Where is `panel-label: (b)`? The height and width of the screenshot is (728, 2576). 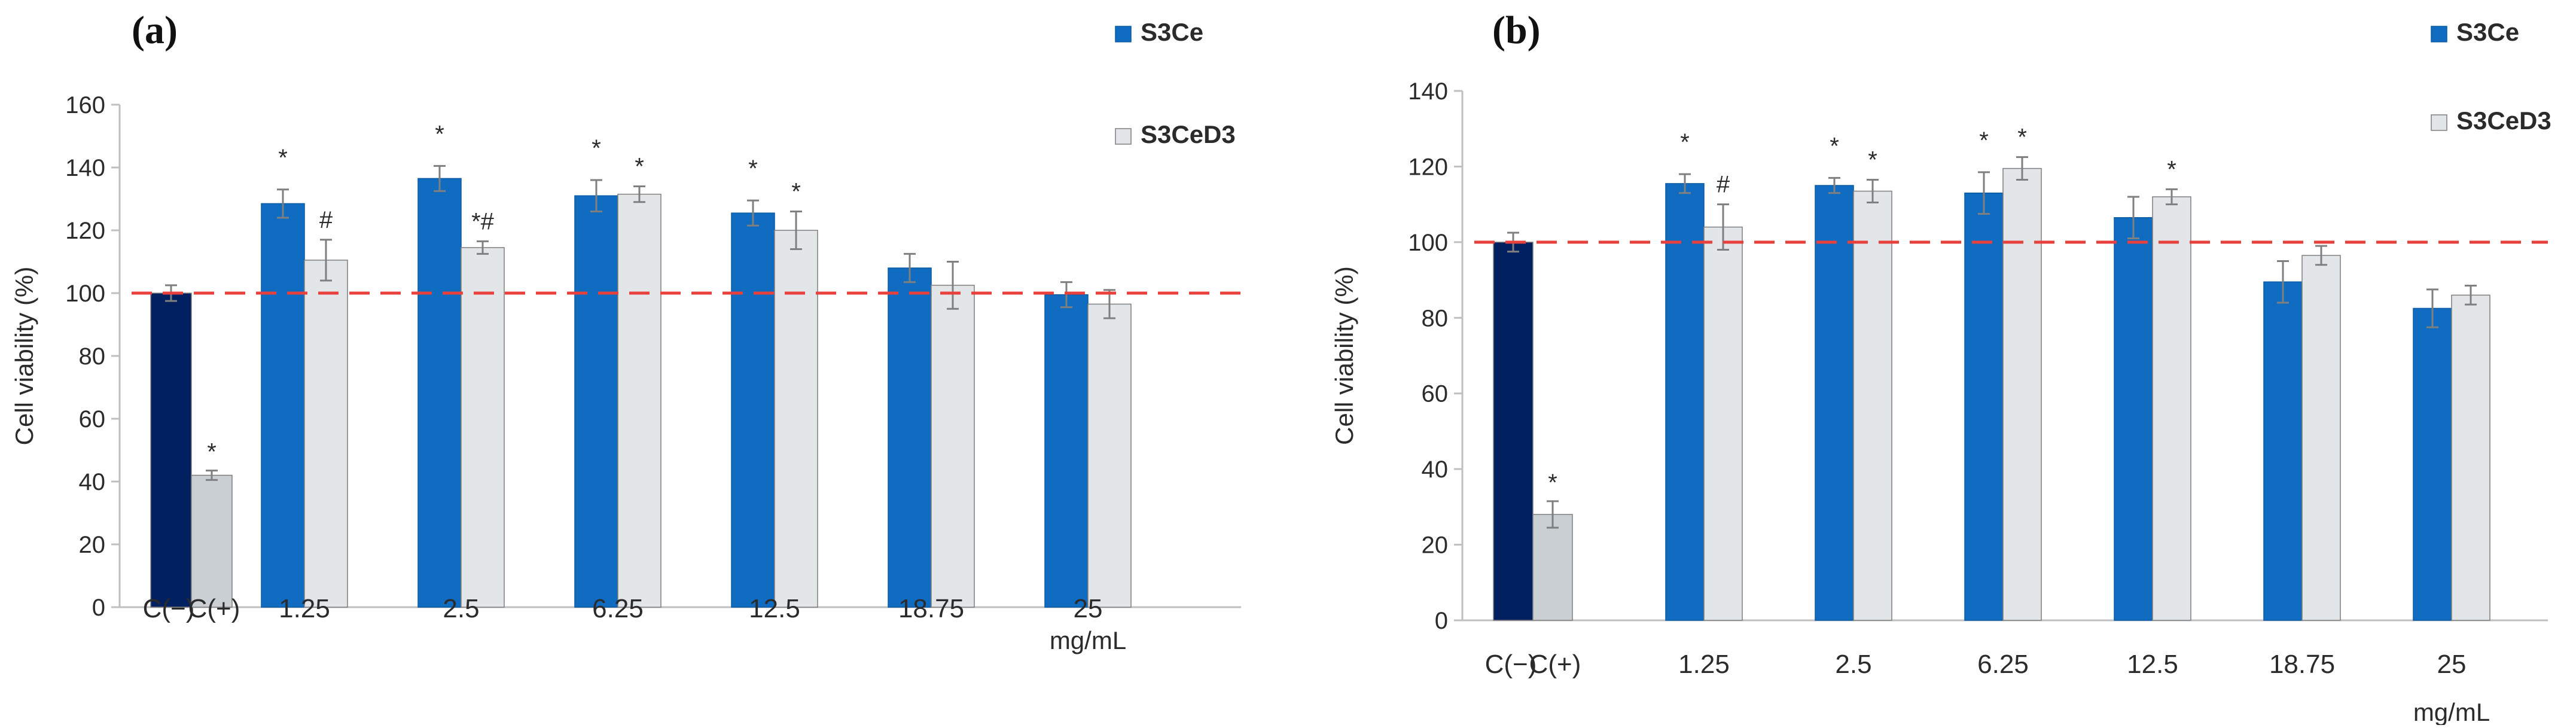
panel-label: (b) is located at coordinates (1517, 30).